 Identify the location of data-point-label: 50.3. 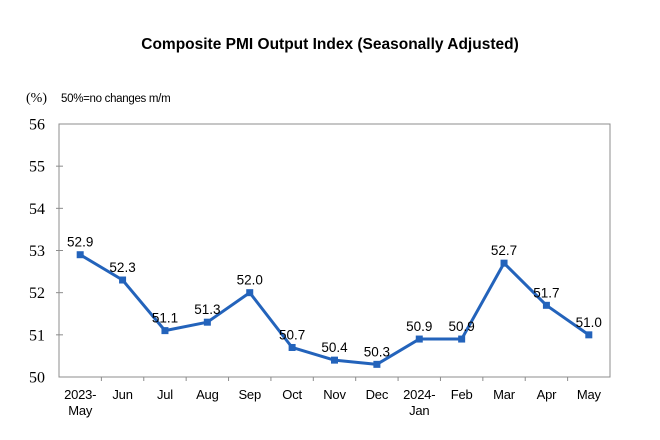
(377, 351).